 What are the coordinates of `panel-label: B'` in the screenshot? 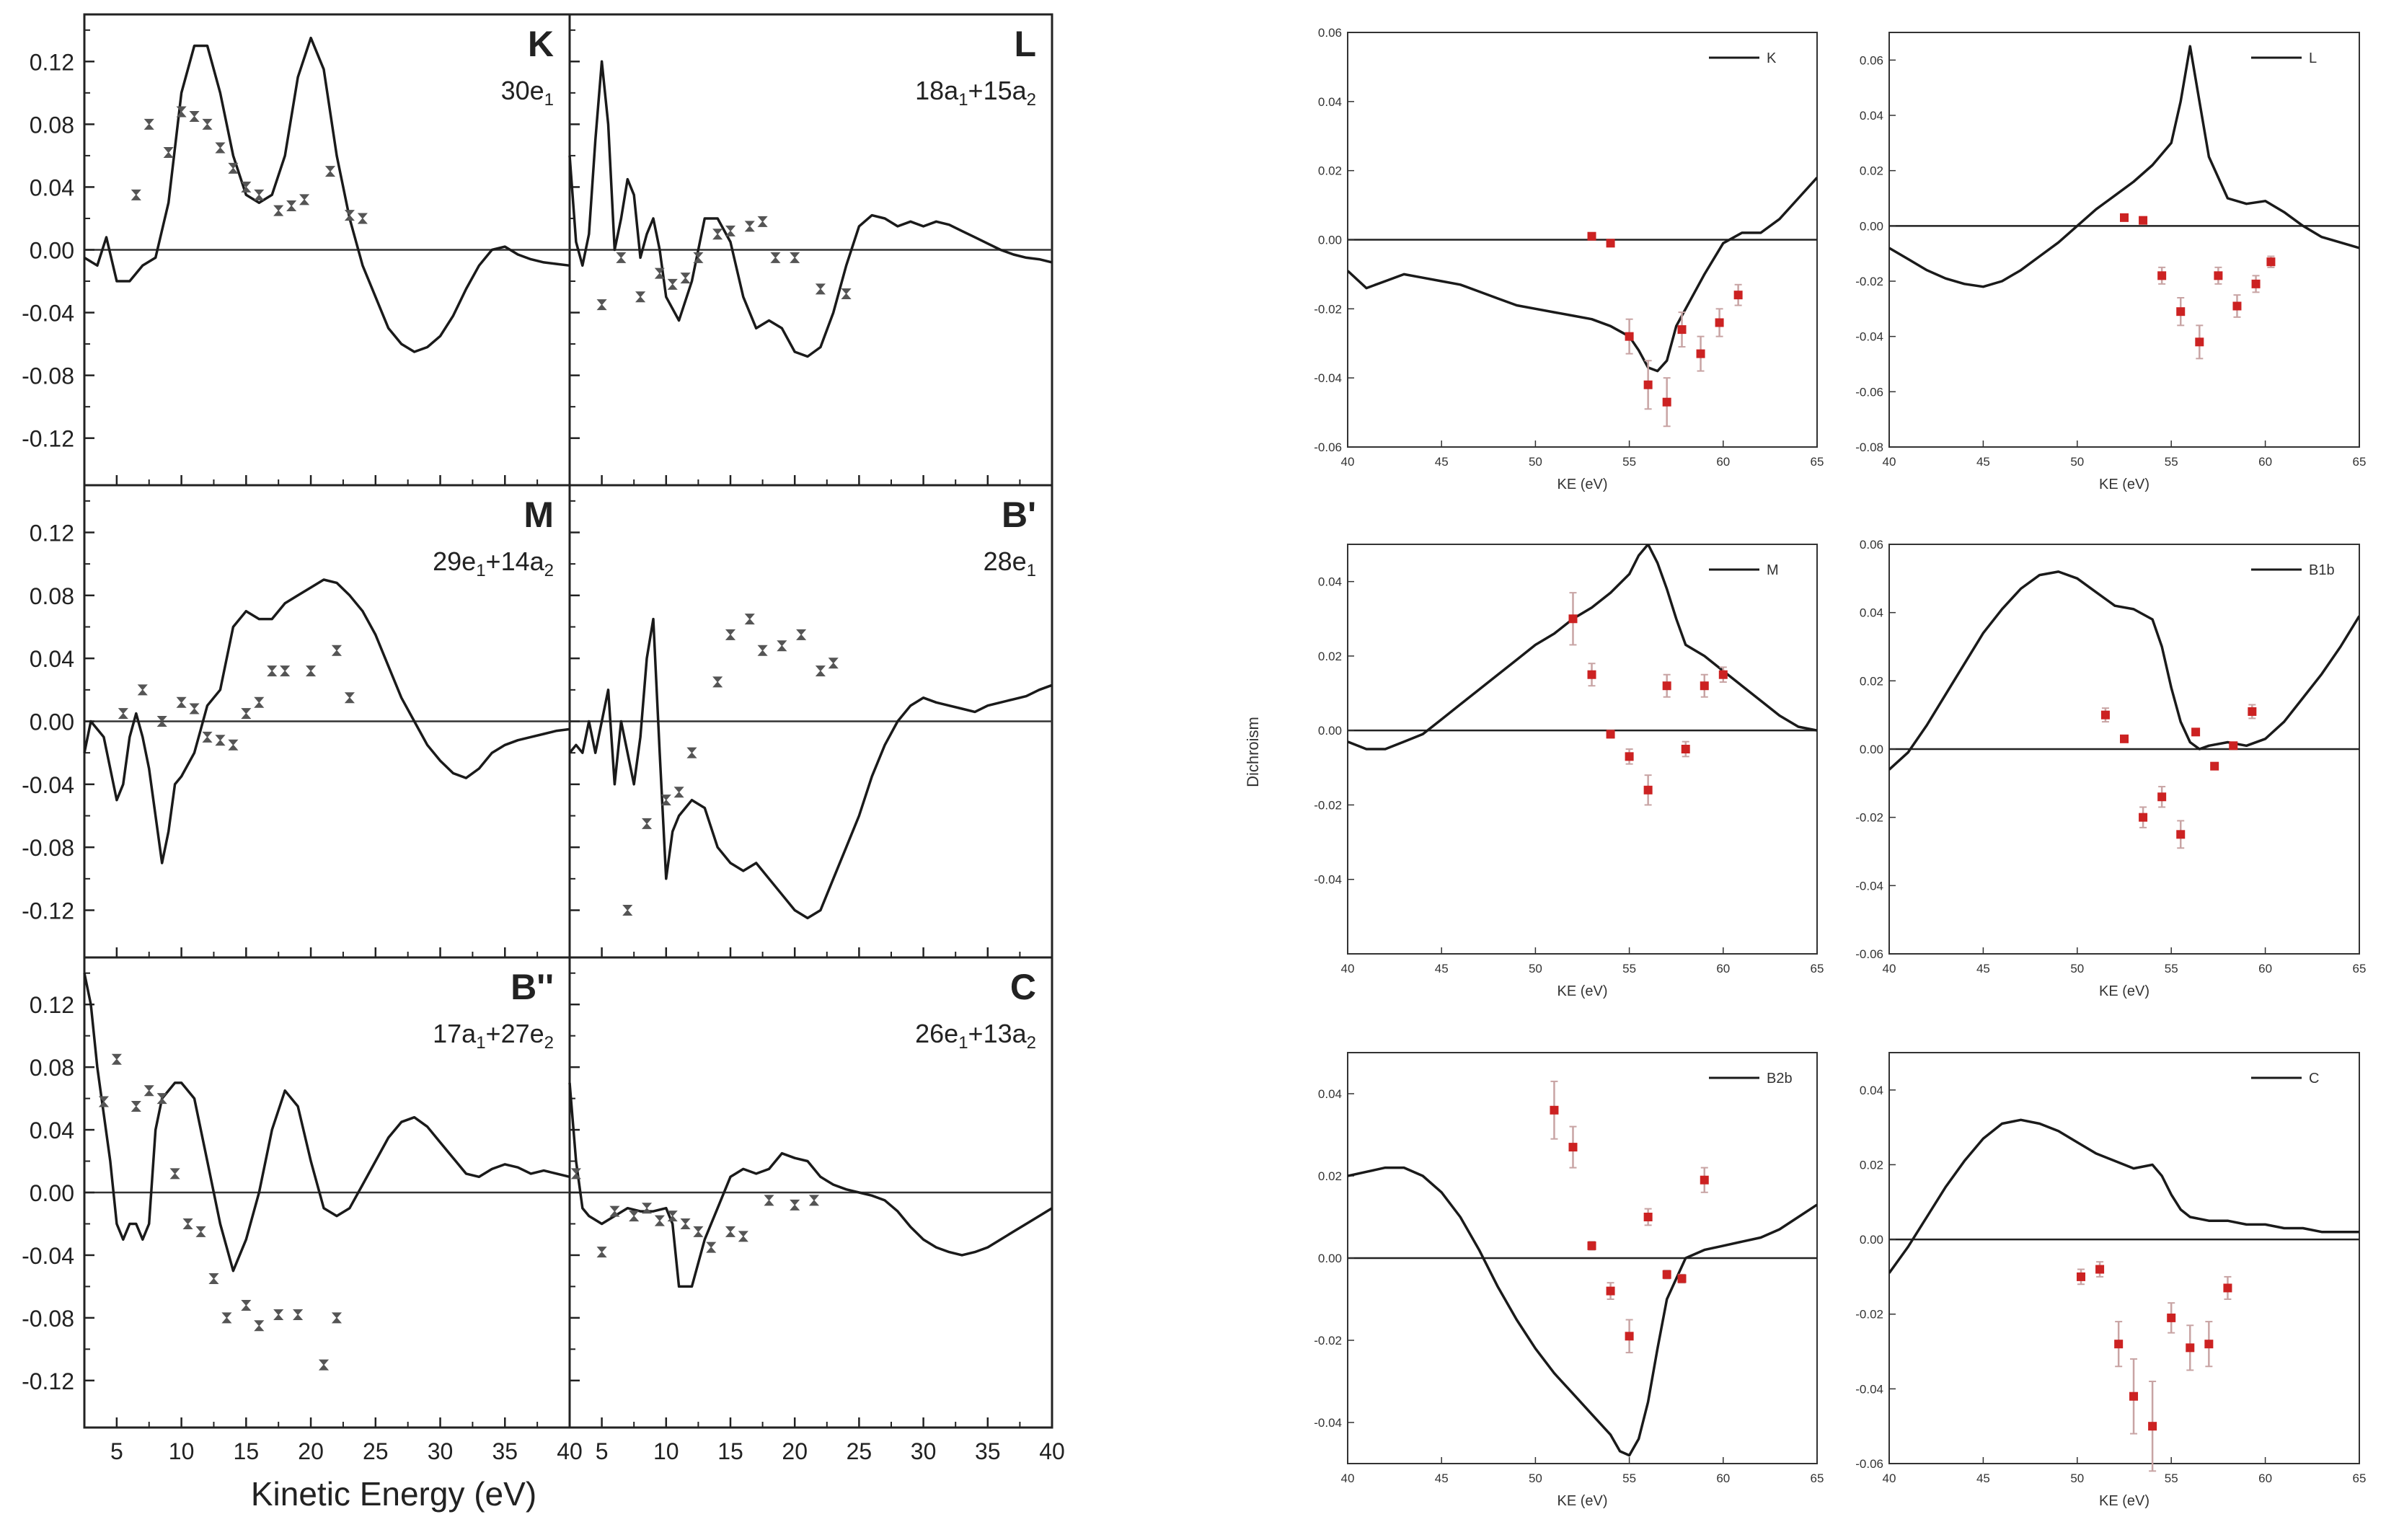 It's located at (1019, 515).